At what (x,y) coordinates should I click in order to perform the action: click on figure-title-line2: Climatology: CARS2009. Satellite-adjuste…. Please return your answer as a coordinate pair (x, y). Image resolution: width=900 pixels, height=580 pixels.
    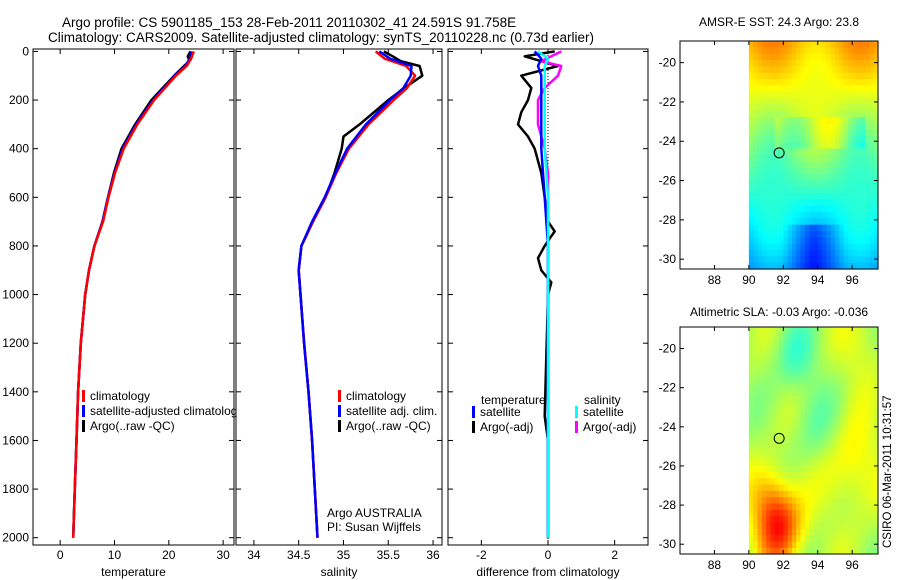
    Looking at the image, I should click on (321, 37).